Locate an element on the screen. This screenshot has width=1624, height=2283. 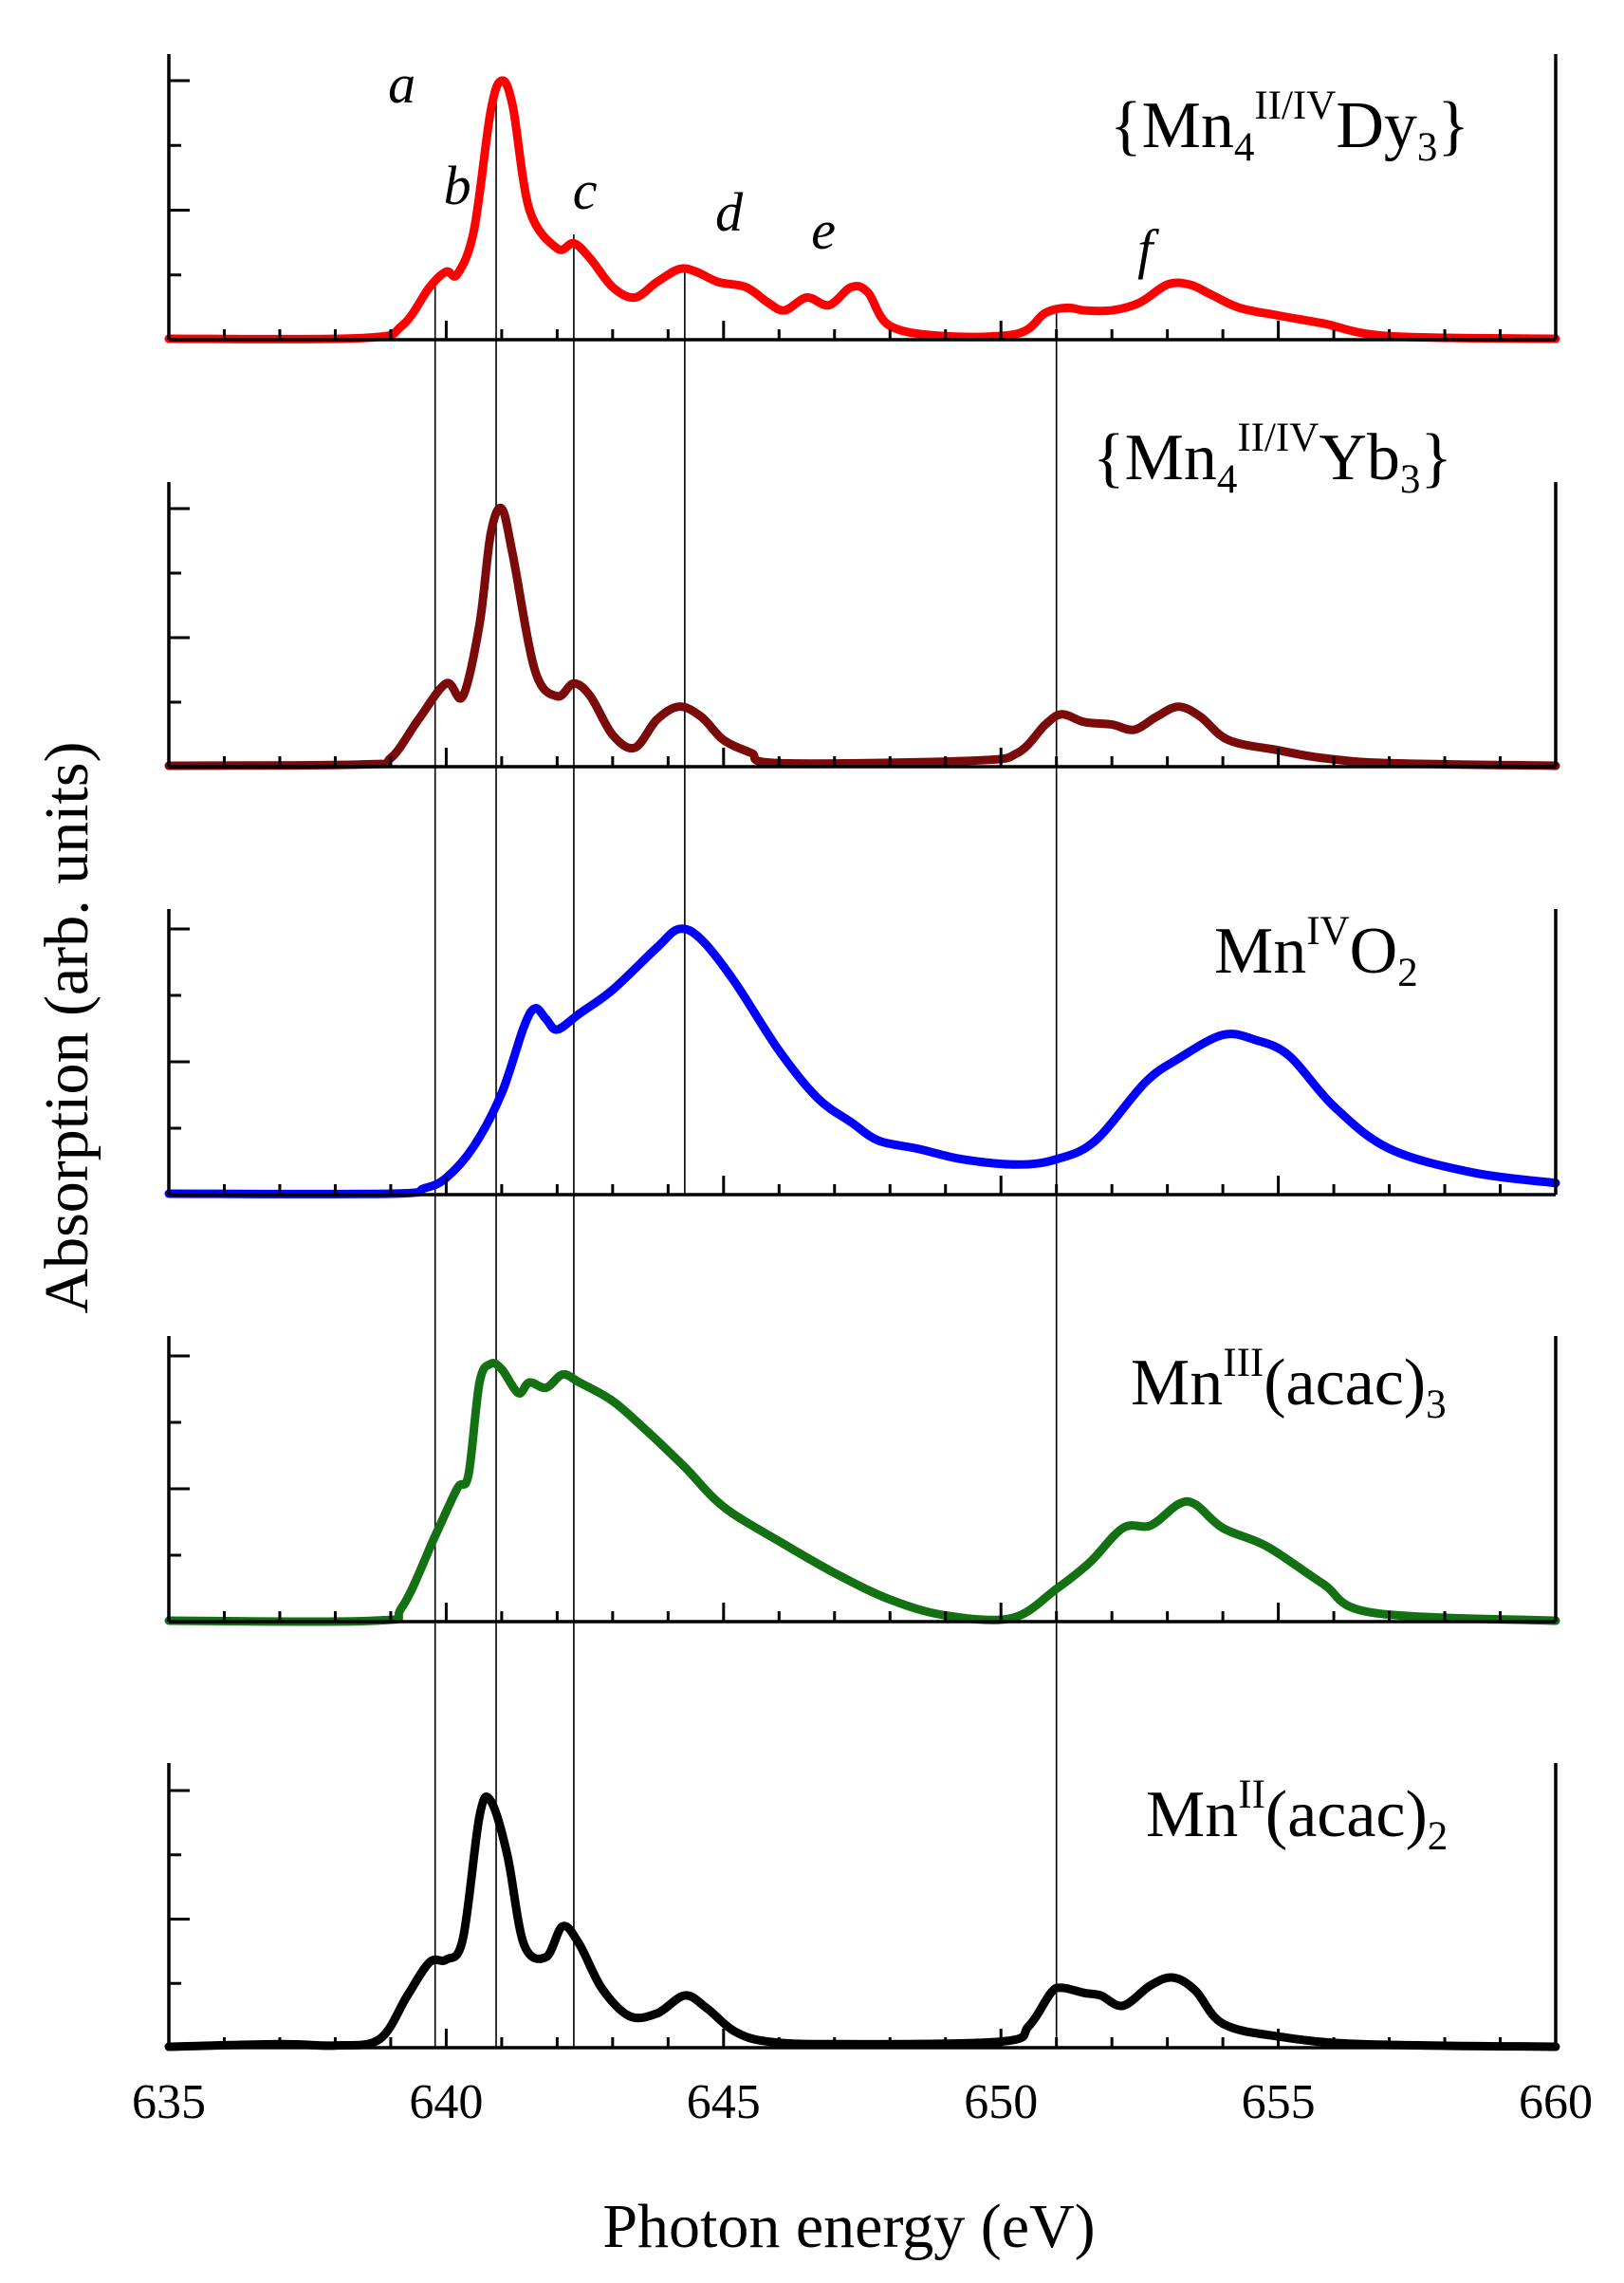
peak-label-d: d is located at coordinates (730, 212).